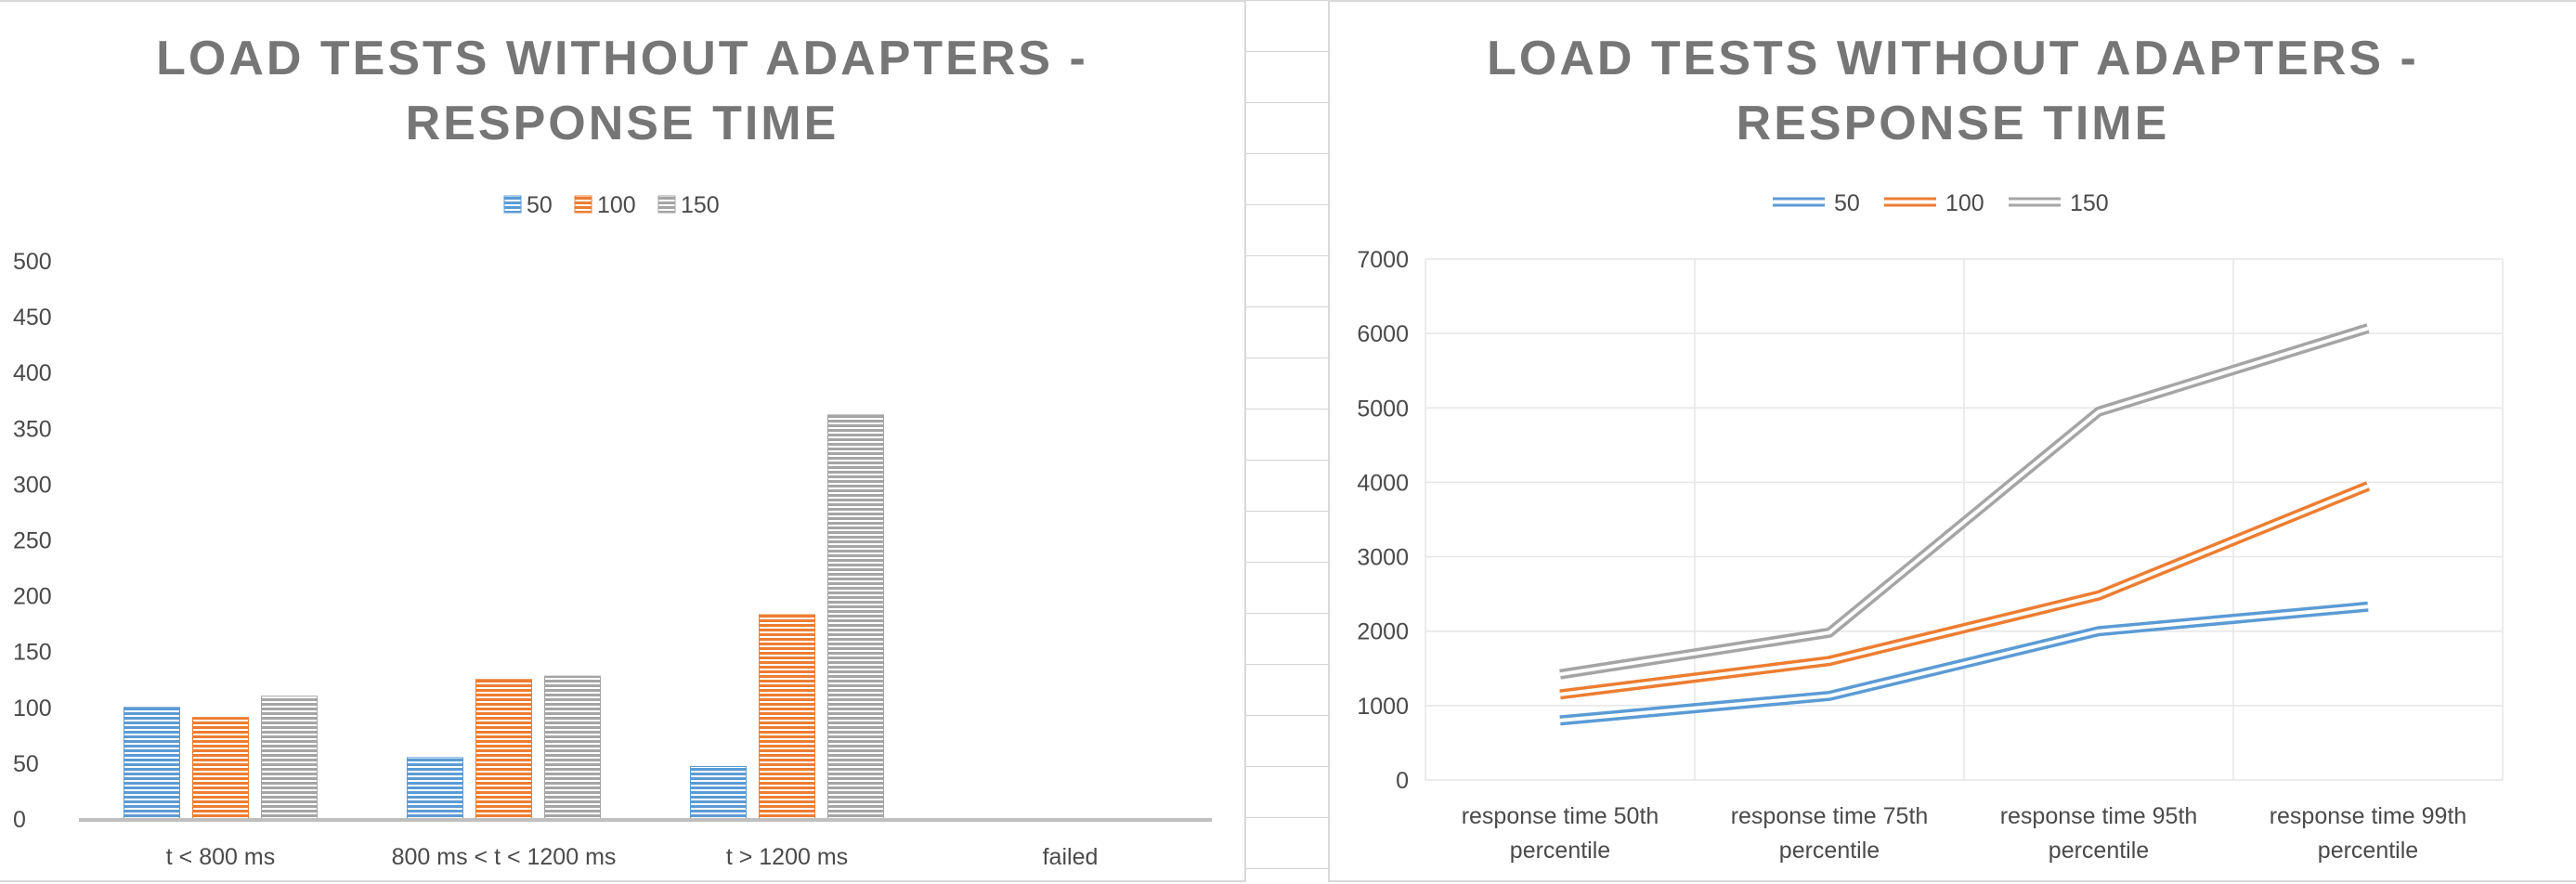  What do you see at coordinates (220, 768) in the screenshot?
I see `bar-100-t-800-ms` at bounding box center [220, 768].